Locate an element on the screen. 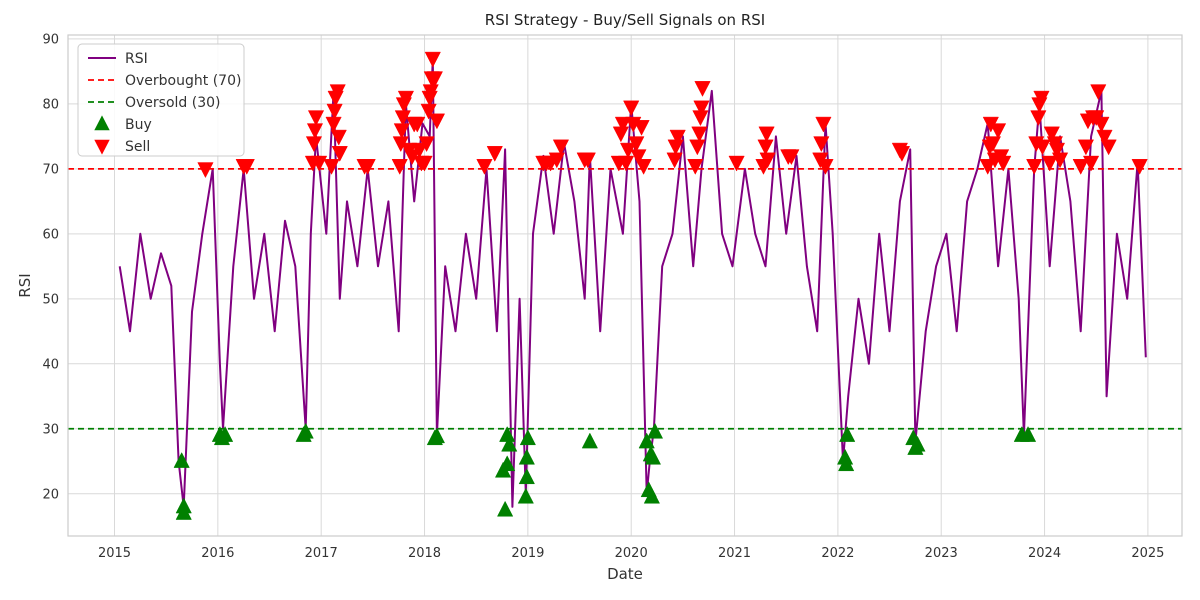 This screenshot has height=600, width=1200. y-tick-label: 60 is located at coordinates (50, 234).